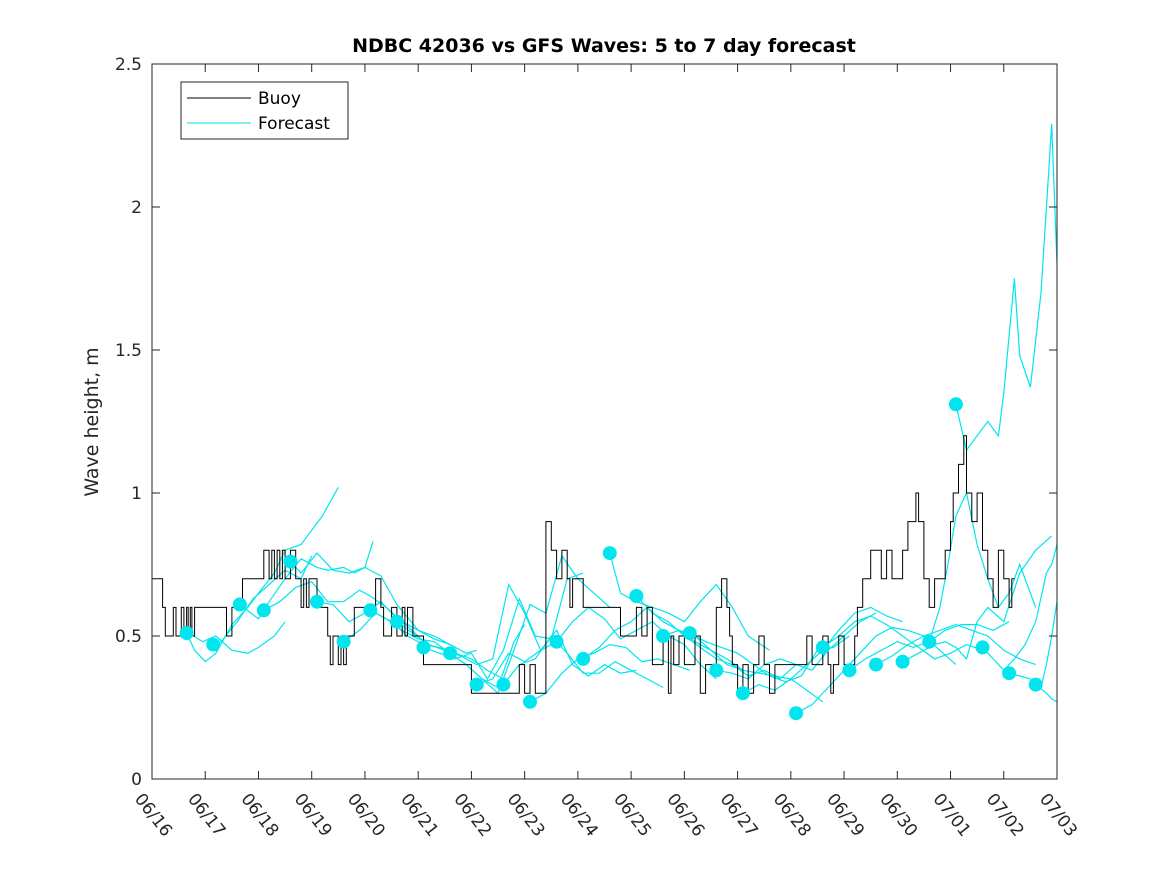  What do you see at coordinates (128, 637) in the screenshot?
I see `y-tick-label-1: 0.5` at bounding box center [128, 637].